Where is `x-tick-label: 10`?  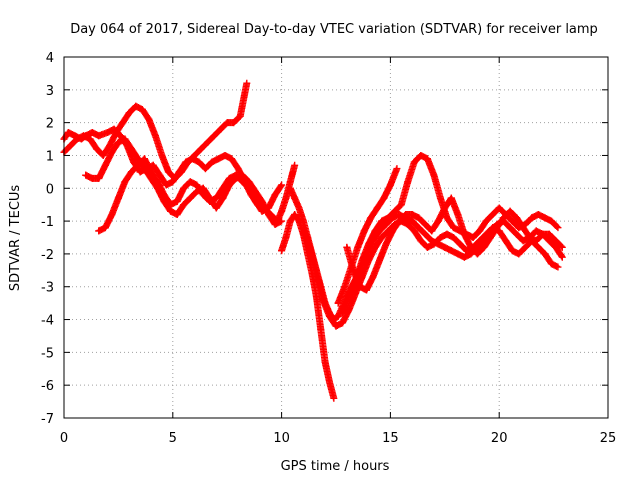
x-tick-label: 10 is located at coordinates (281, 438).